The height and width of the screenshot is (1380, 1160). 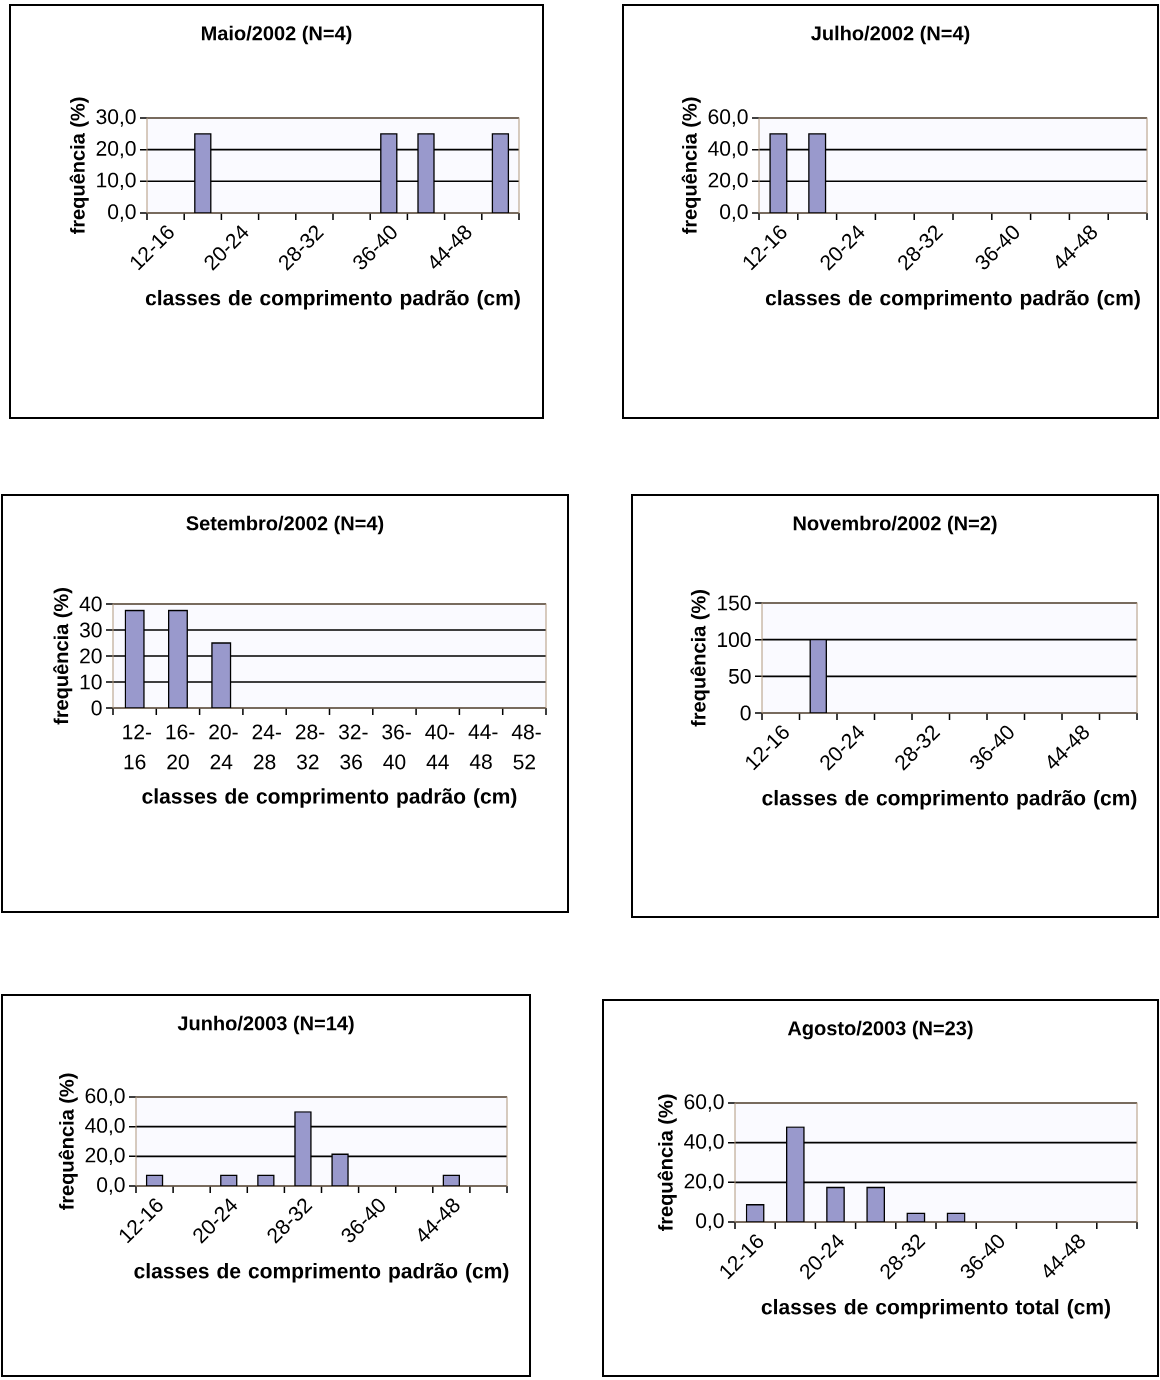 What do you see at coordinates (91, 656) in the screenshot?
I see `y-tick-label: 20` at bounding box center [91, 656].